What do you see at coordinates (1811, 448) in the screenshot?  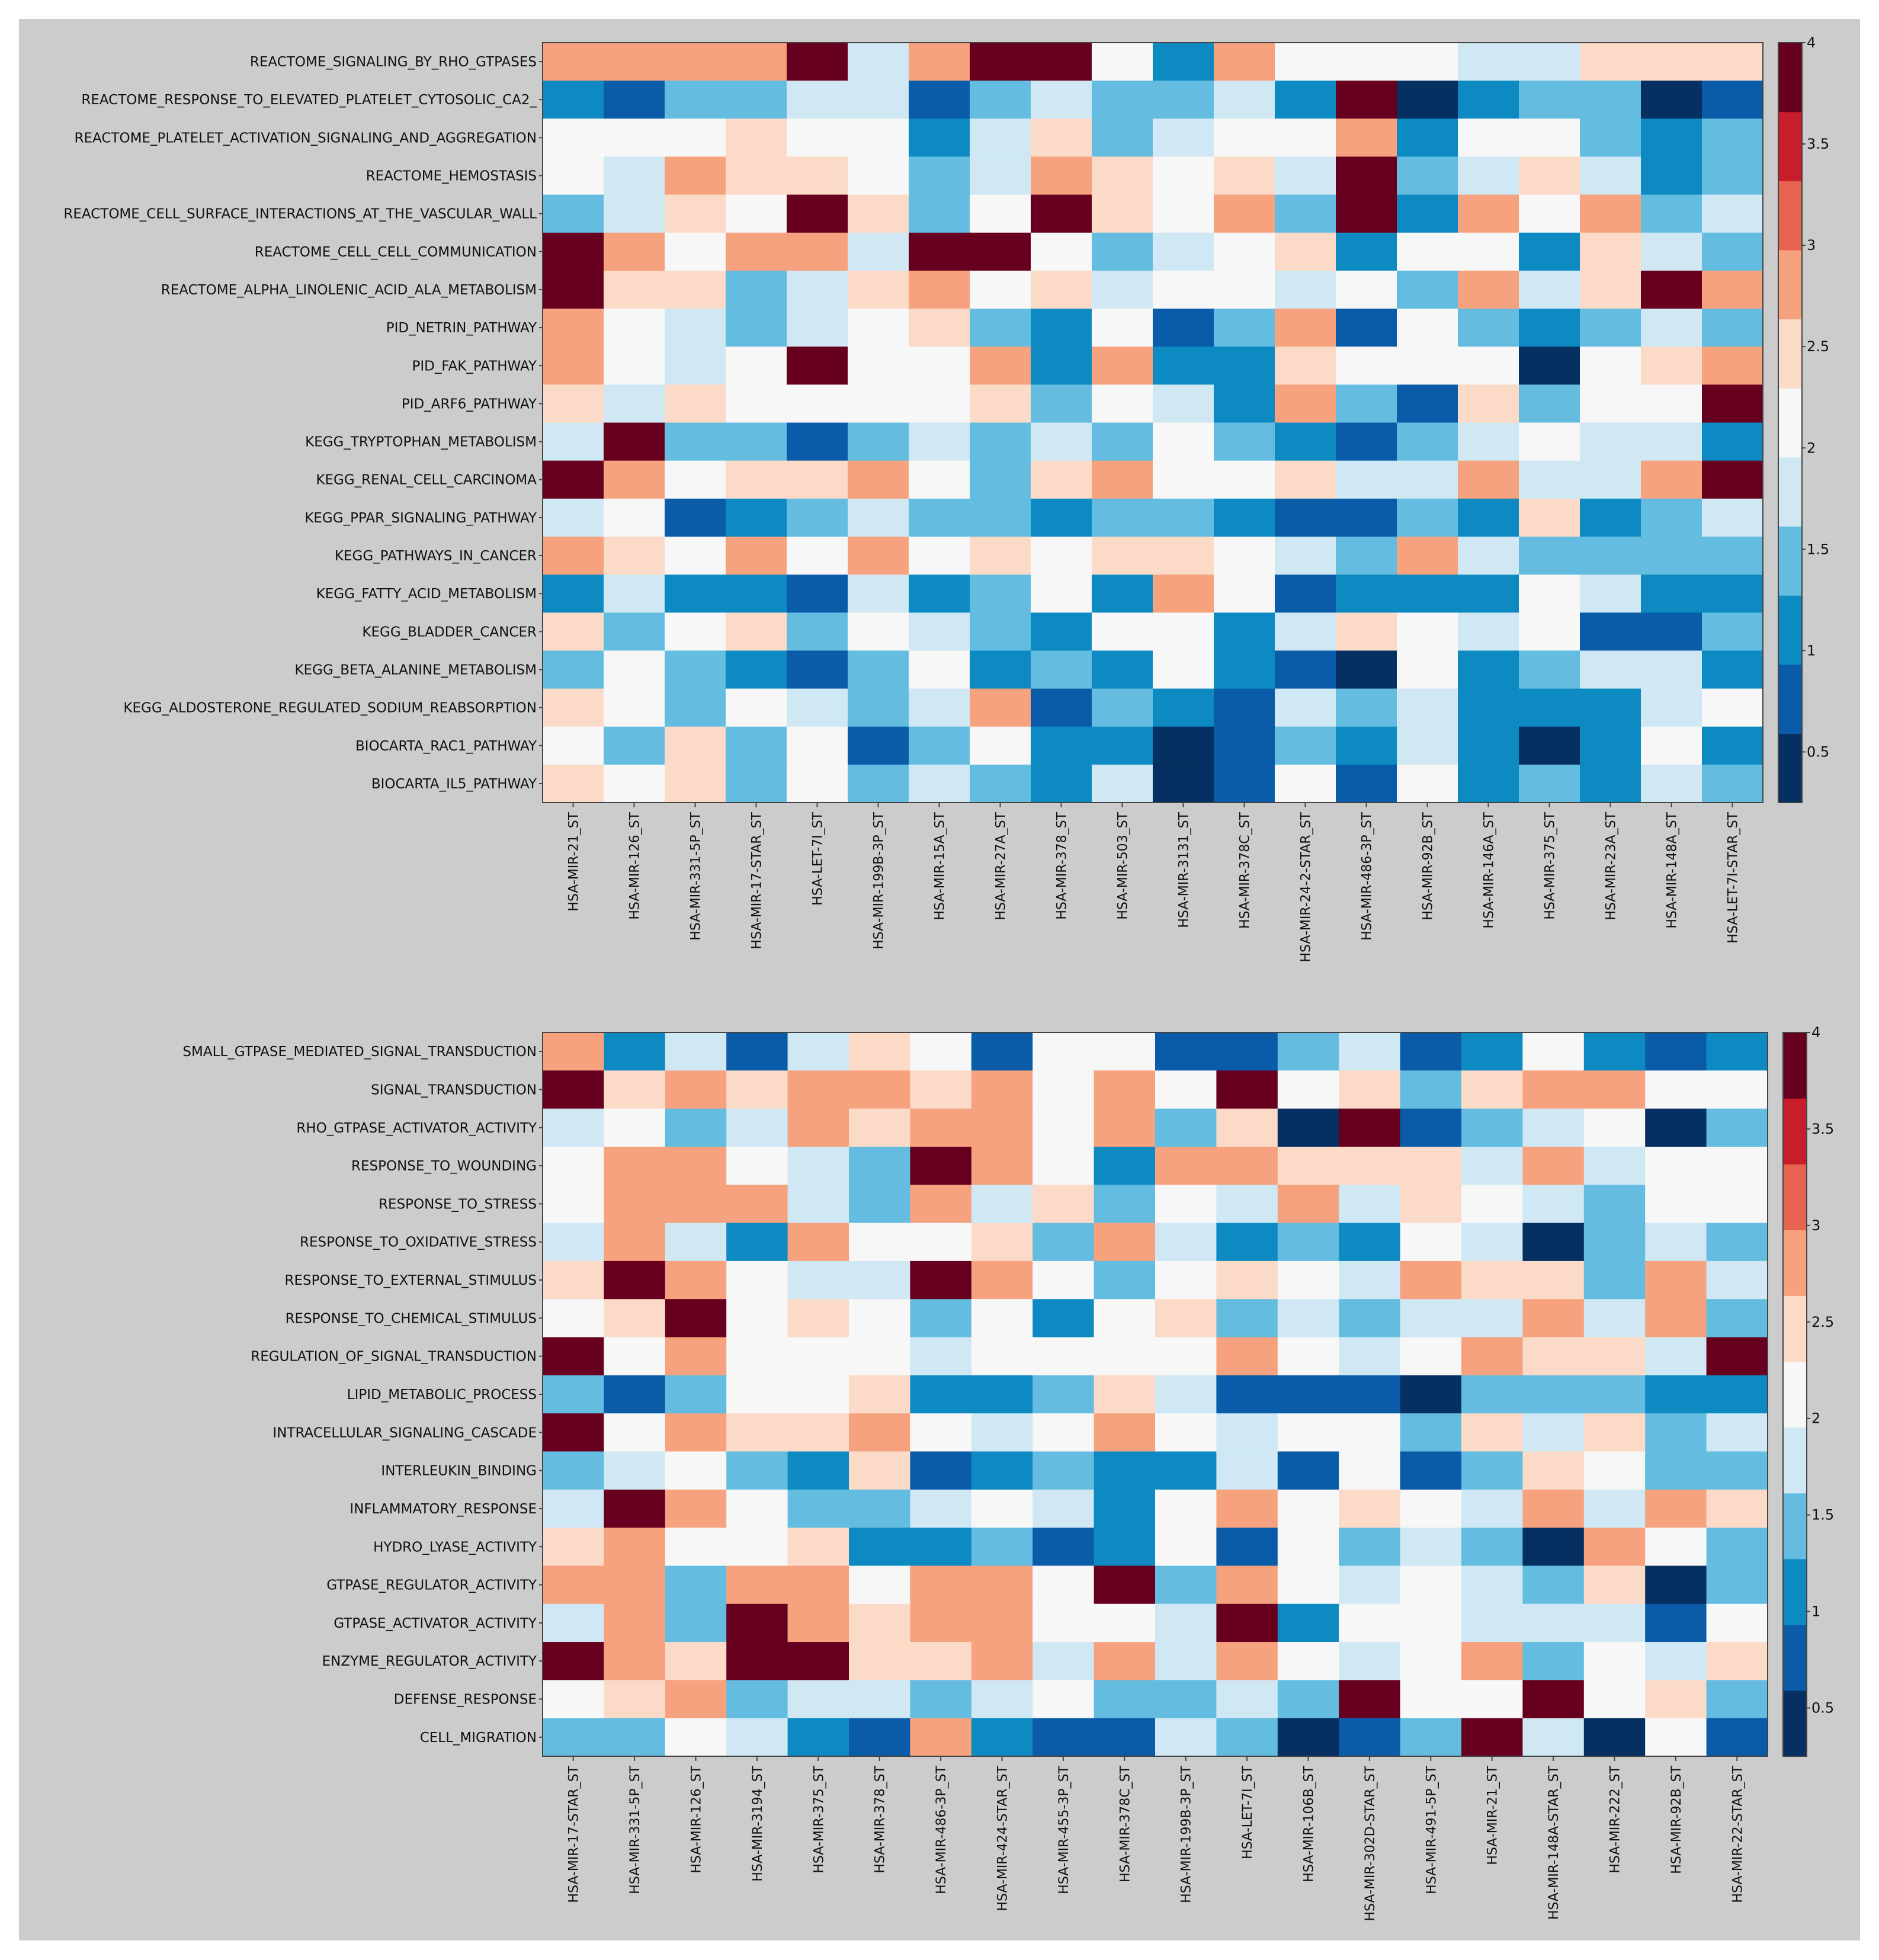 I see `colorbar-tick-label: 2` at bounding box center [1811, 448].